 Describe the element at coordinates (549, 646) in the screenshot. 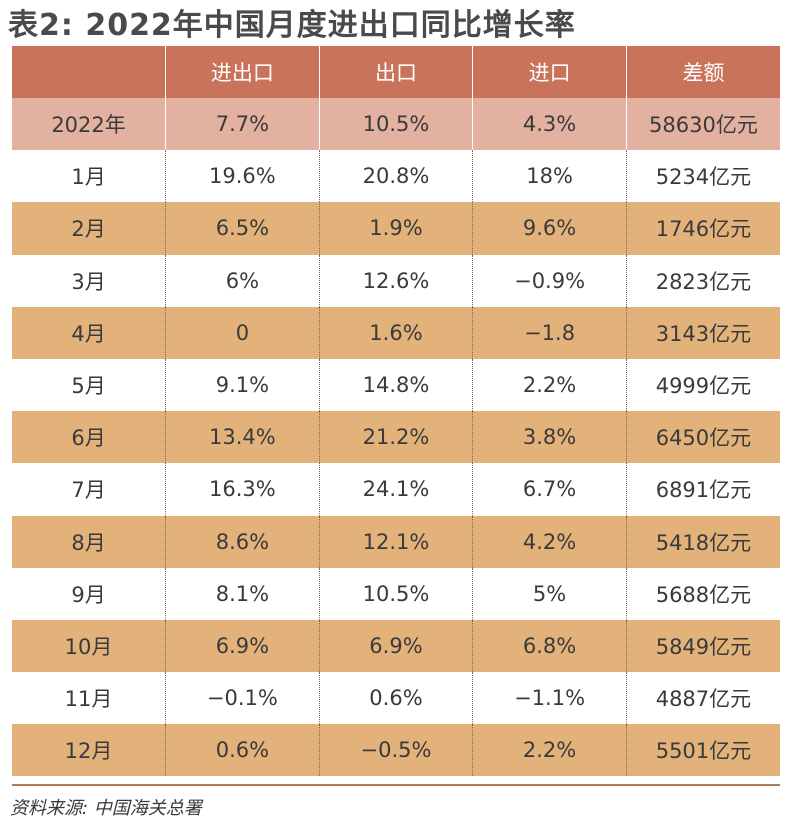

I see `table-cell: 6.8%` at that location.